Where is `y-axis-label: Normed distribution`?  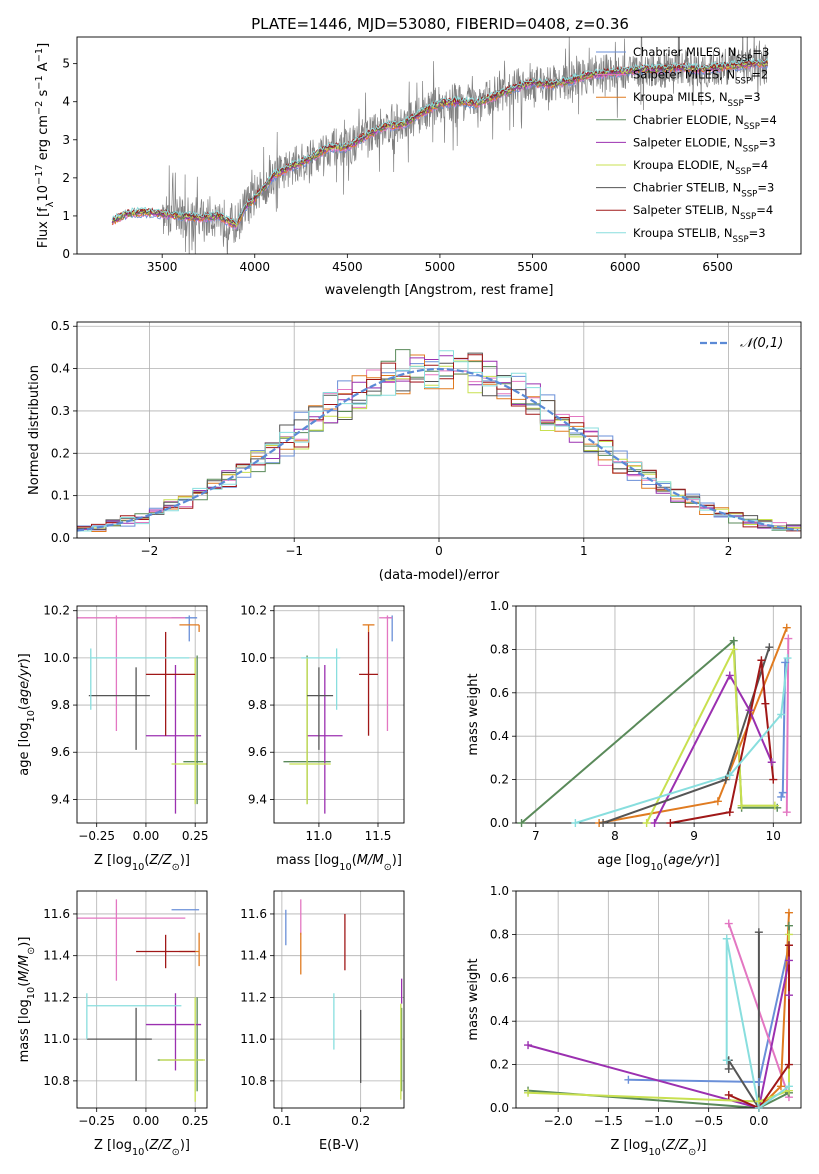 y-axis-label: Normed distribution is located at coordinates (34, 430).